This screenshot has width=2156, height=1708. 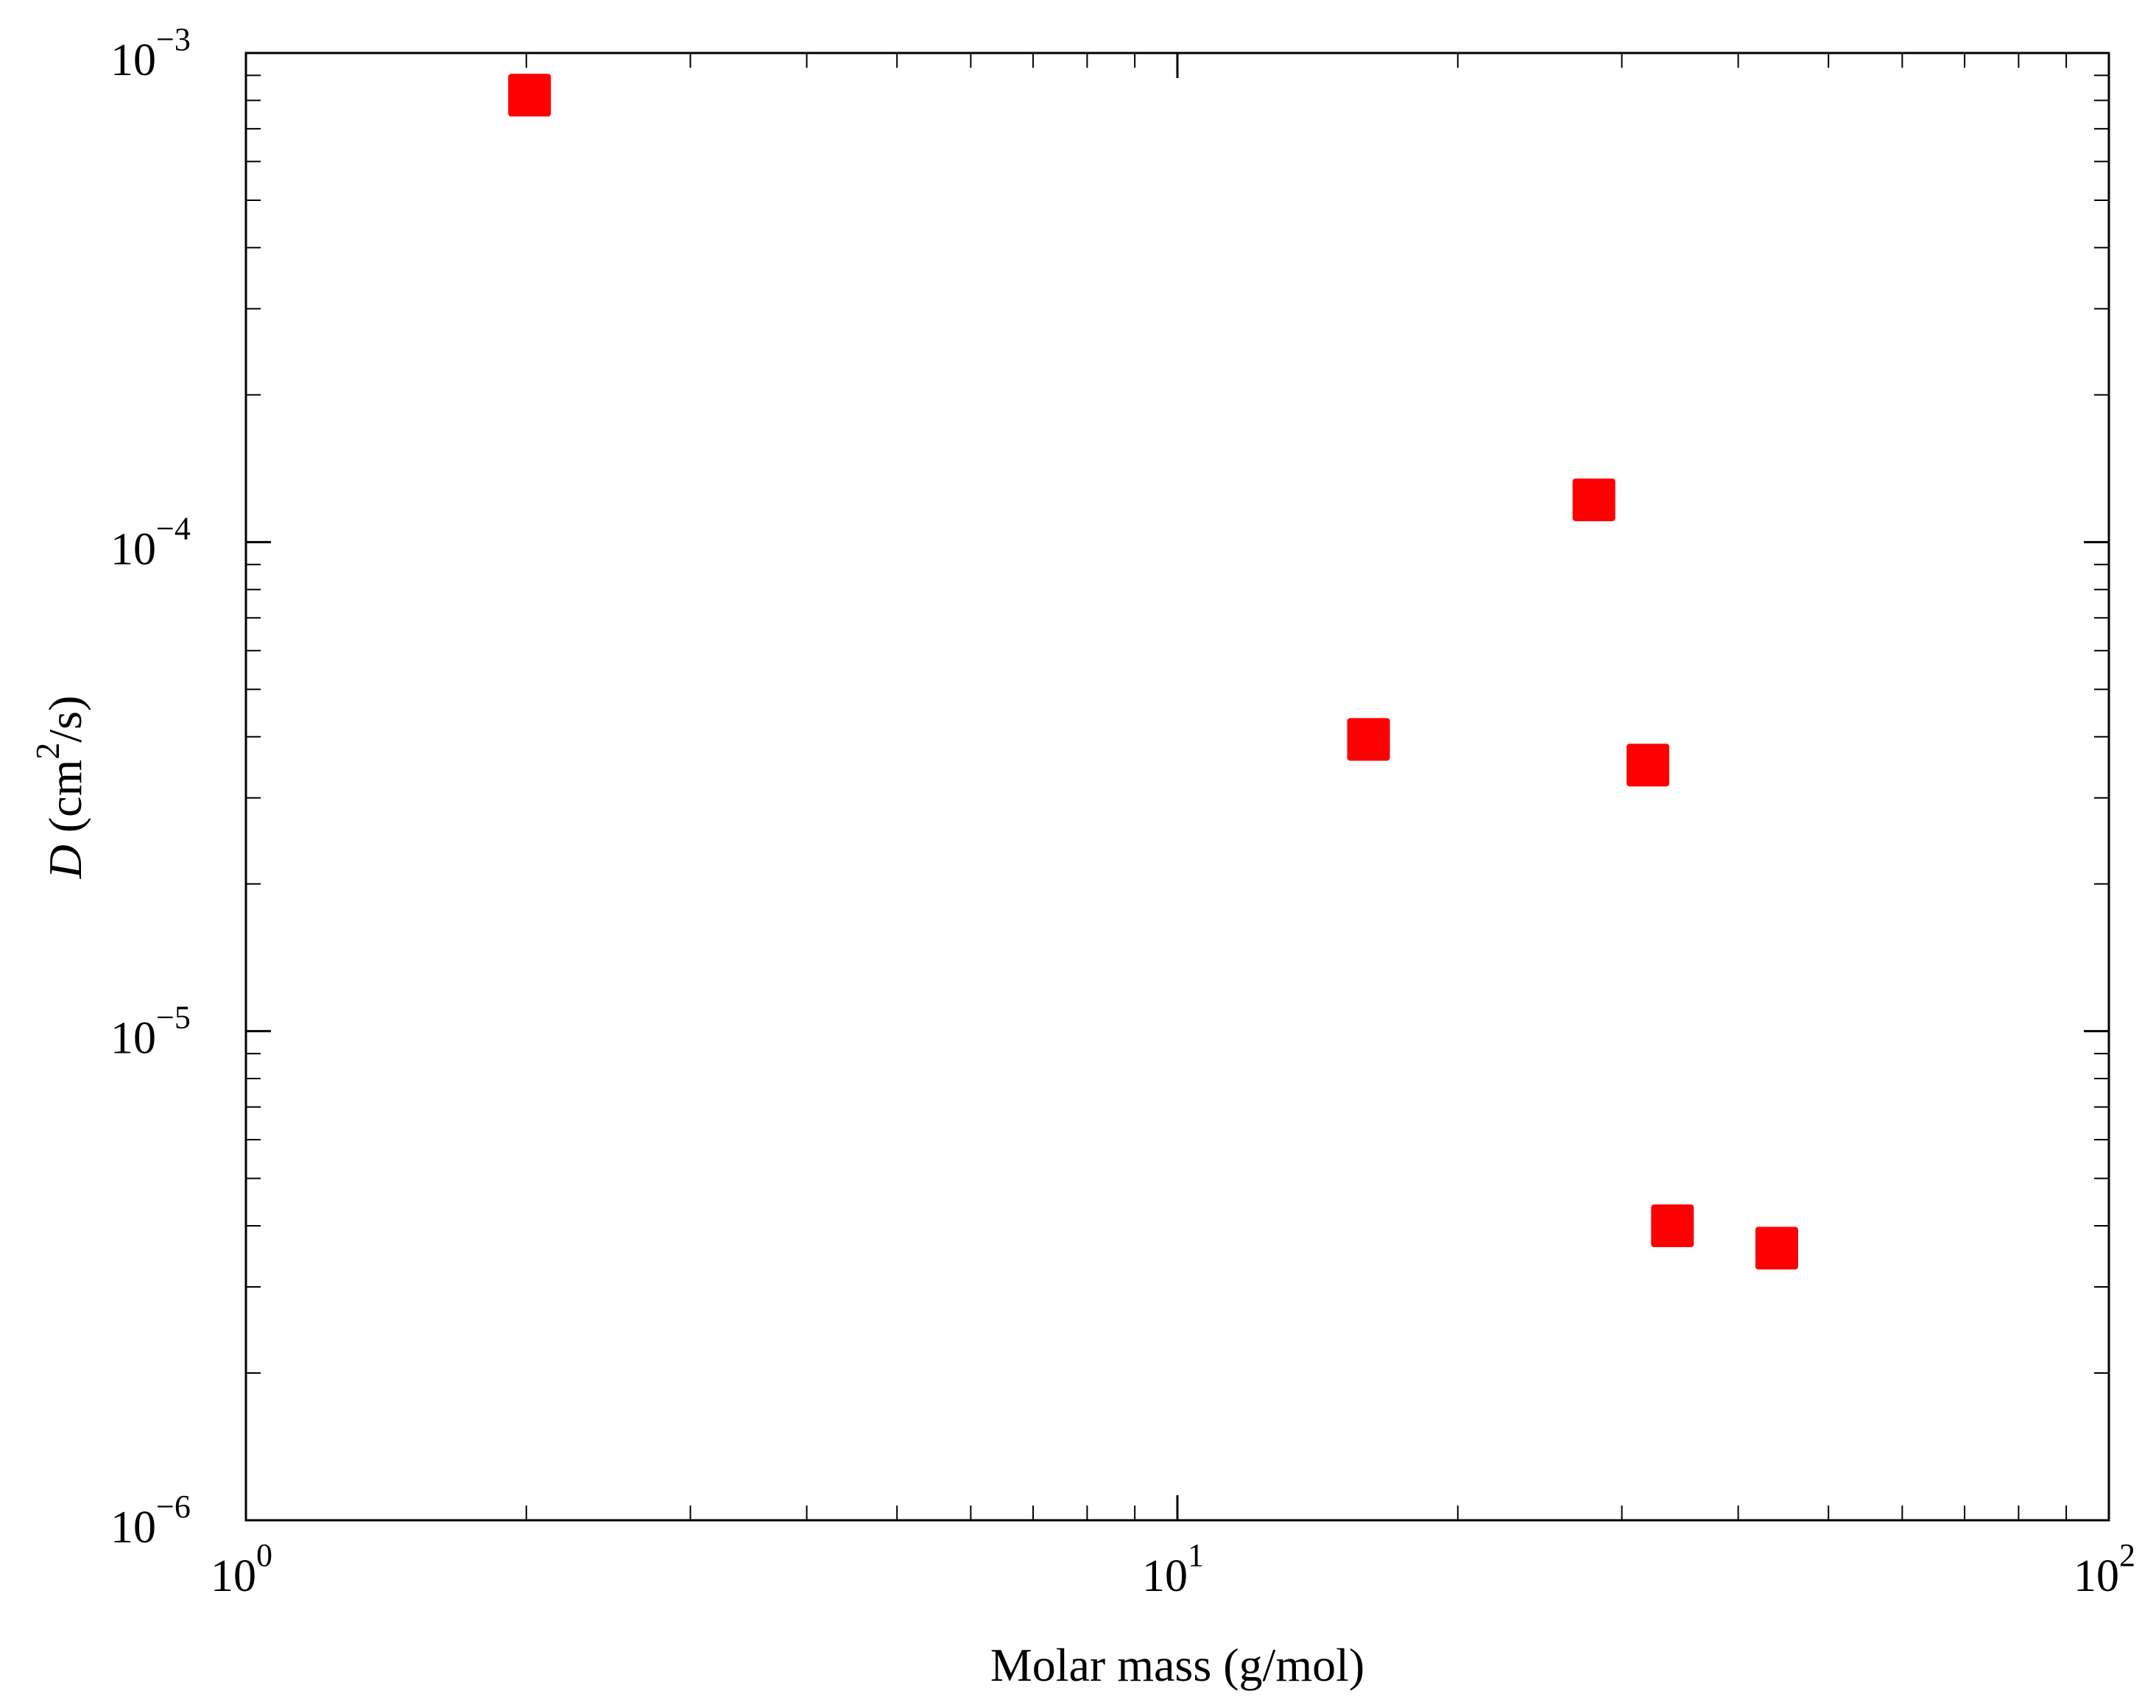 What do you see at coordinates (65, 861) in the screenshot?
I see `y-axis-variable: D` at bounding box center [65, 861].